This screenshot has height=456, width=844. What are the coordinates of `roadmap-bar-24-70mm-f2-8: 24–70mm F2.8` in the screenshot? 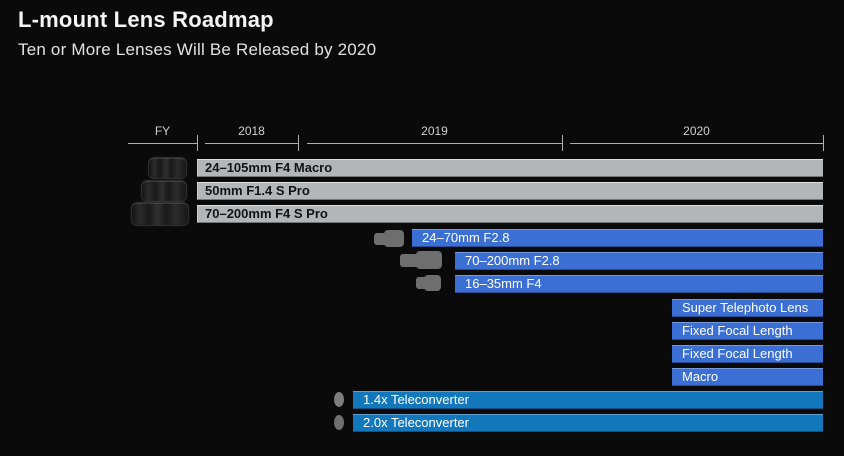 It's located at (617, 238).